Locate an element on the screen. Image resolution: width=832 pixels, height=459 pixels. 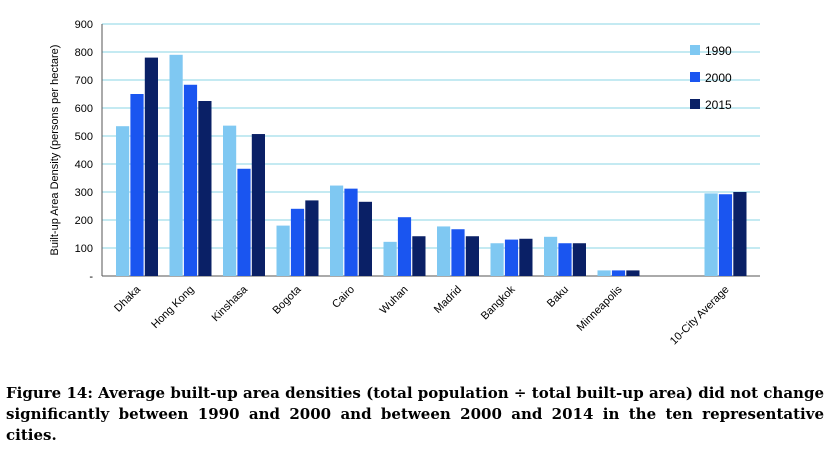
legend: 1990 2000 2015 is located at coordinates (711, 78).